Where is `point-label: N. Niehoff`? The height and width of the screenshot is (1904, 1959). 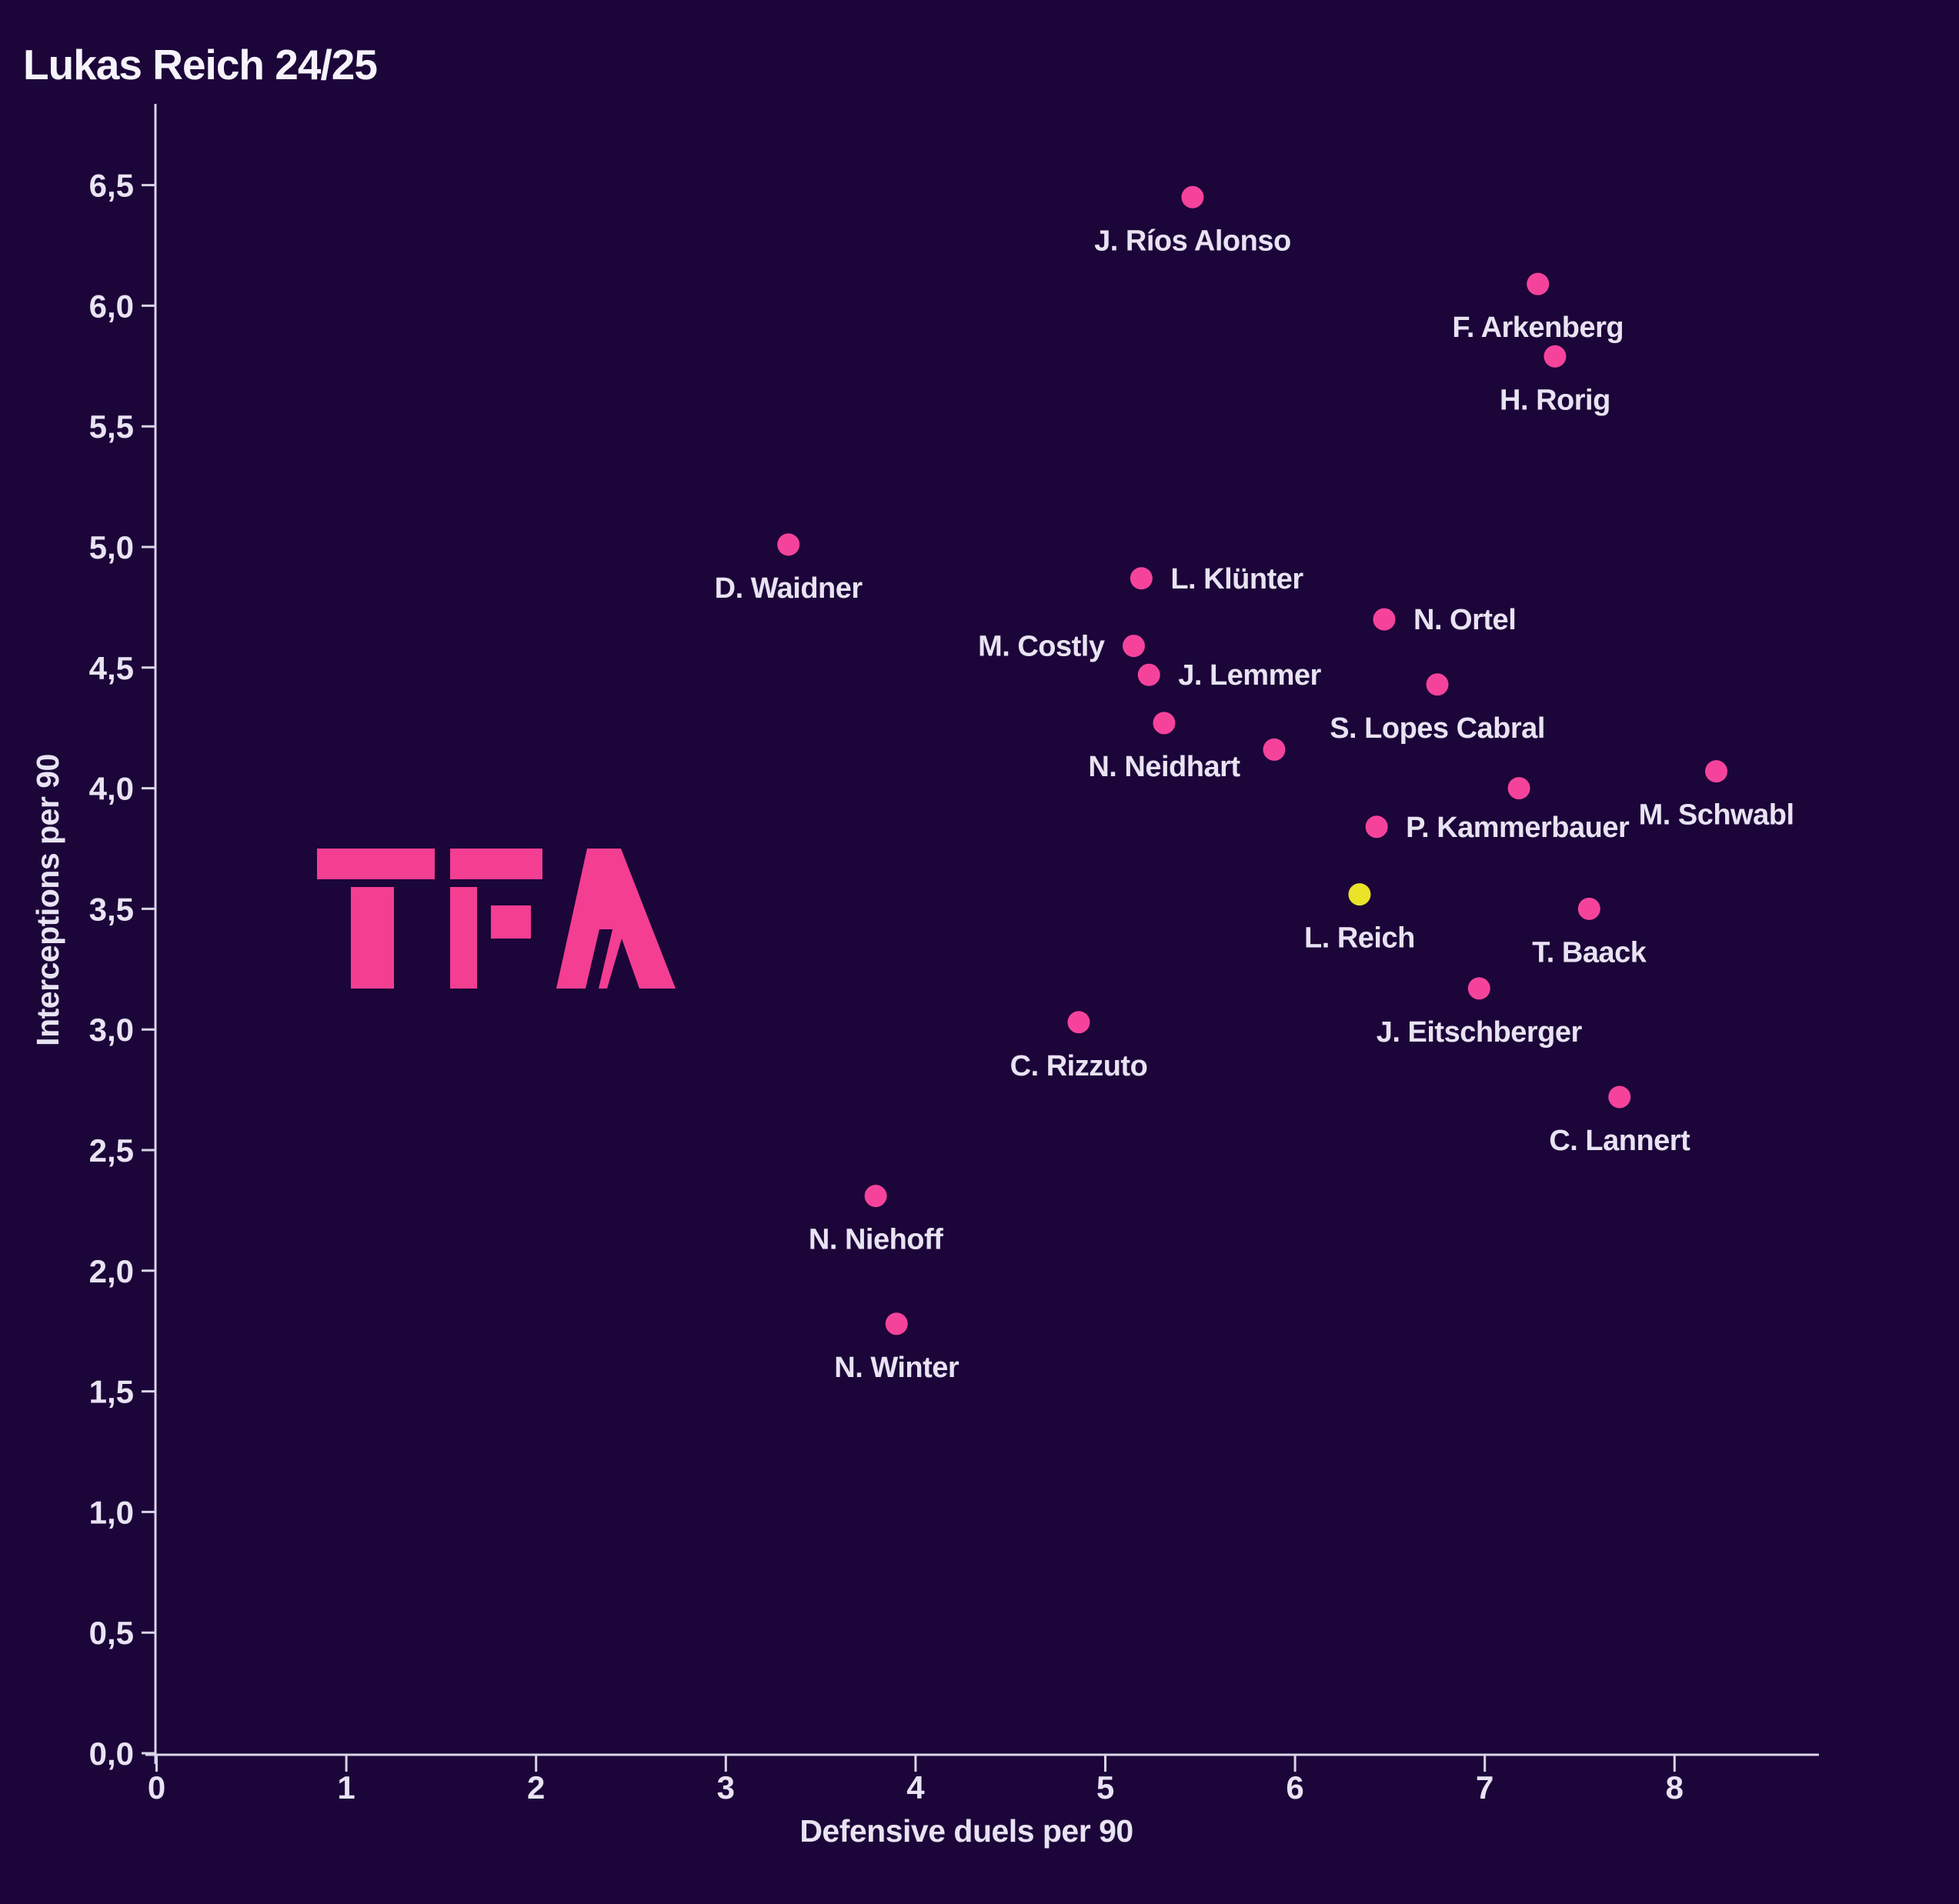
point-label: N. Niehoff is located at coordinates (876, 1240).